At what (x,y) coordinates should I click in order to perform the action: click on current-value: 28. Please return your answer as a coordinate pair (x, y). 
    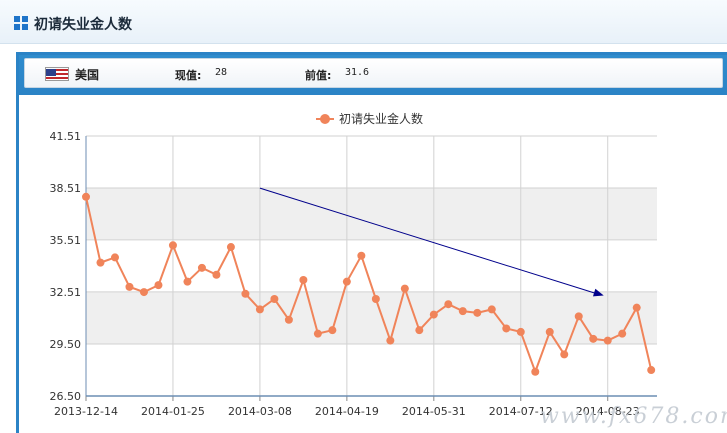
    Looking at the image, I should click on (221, 72).